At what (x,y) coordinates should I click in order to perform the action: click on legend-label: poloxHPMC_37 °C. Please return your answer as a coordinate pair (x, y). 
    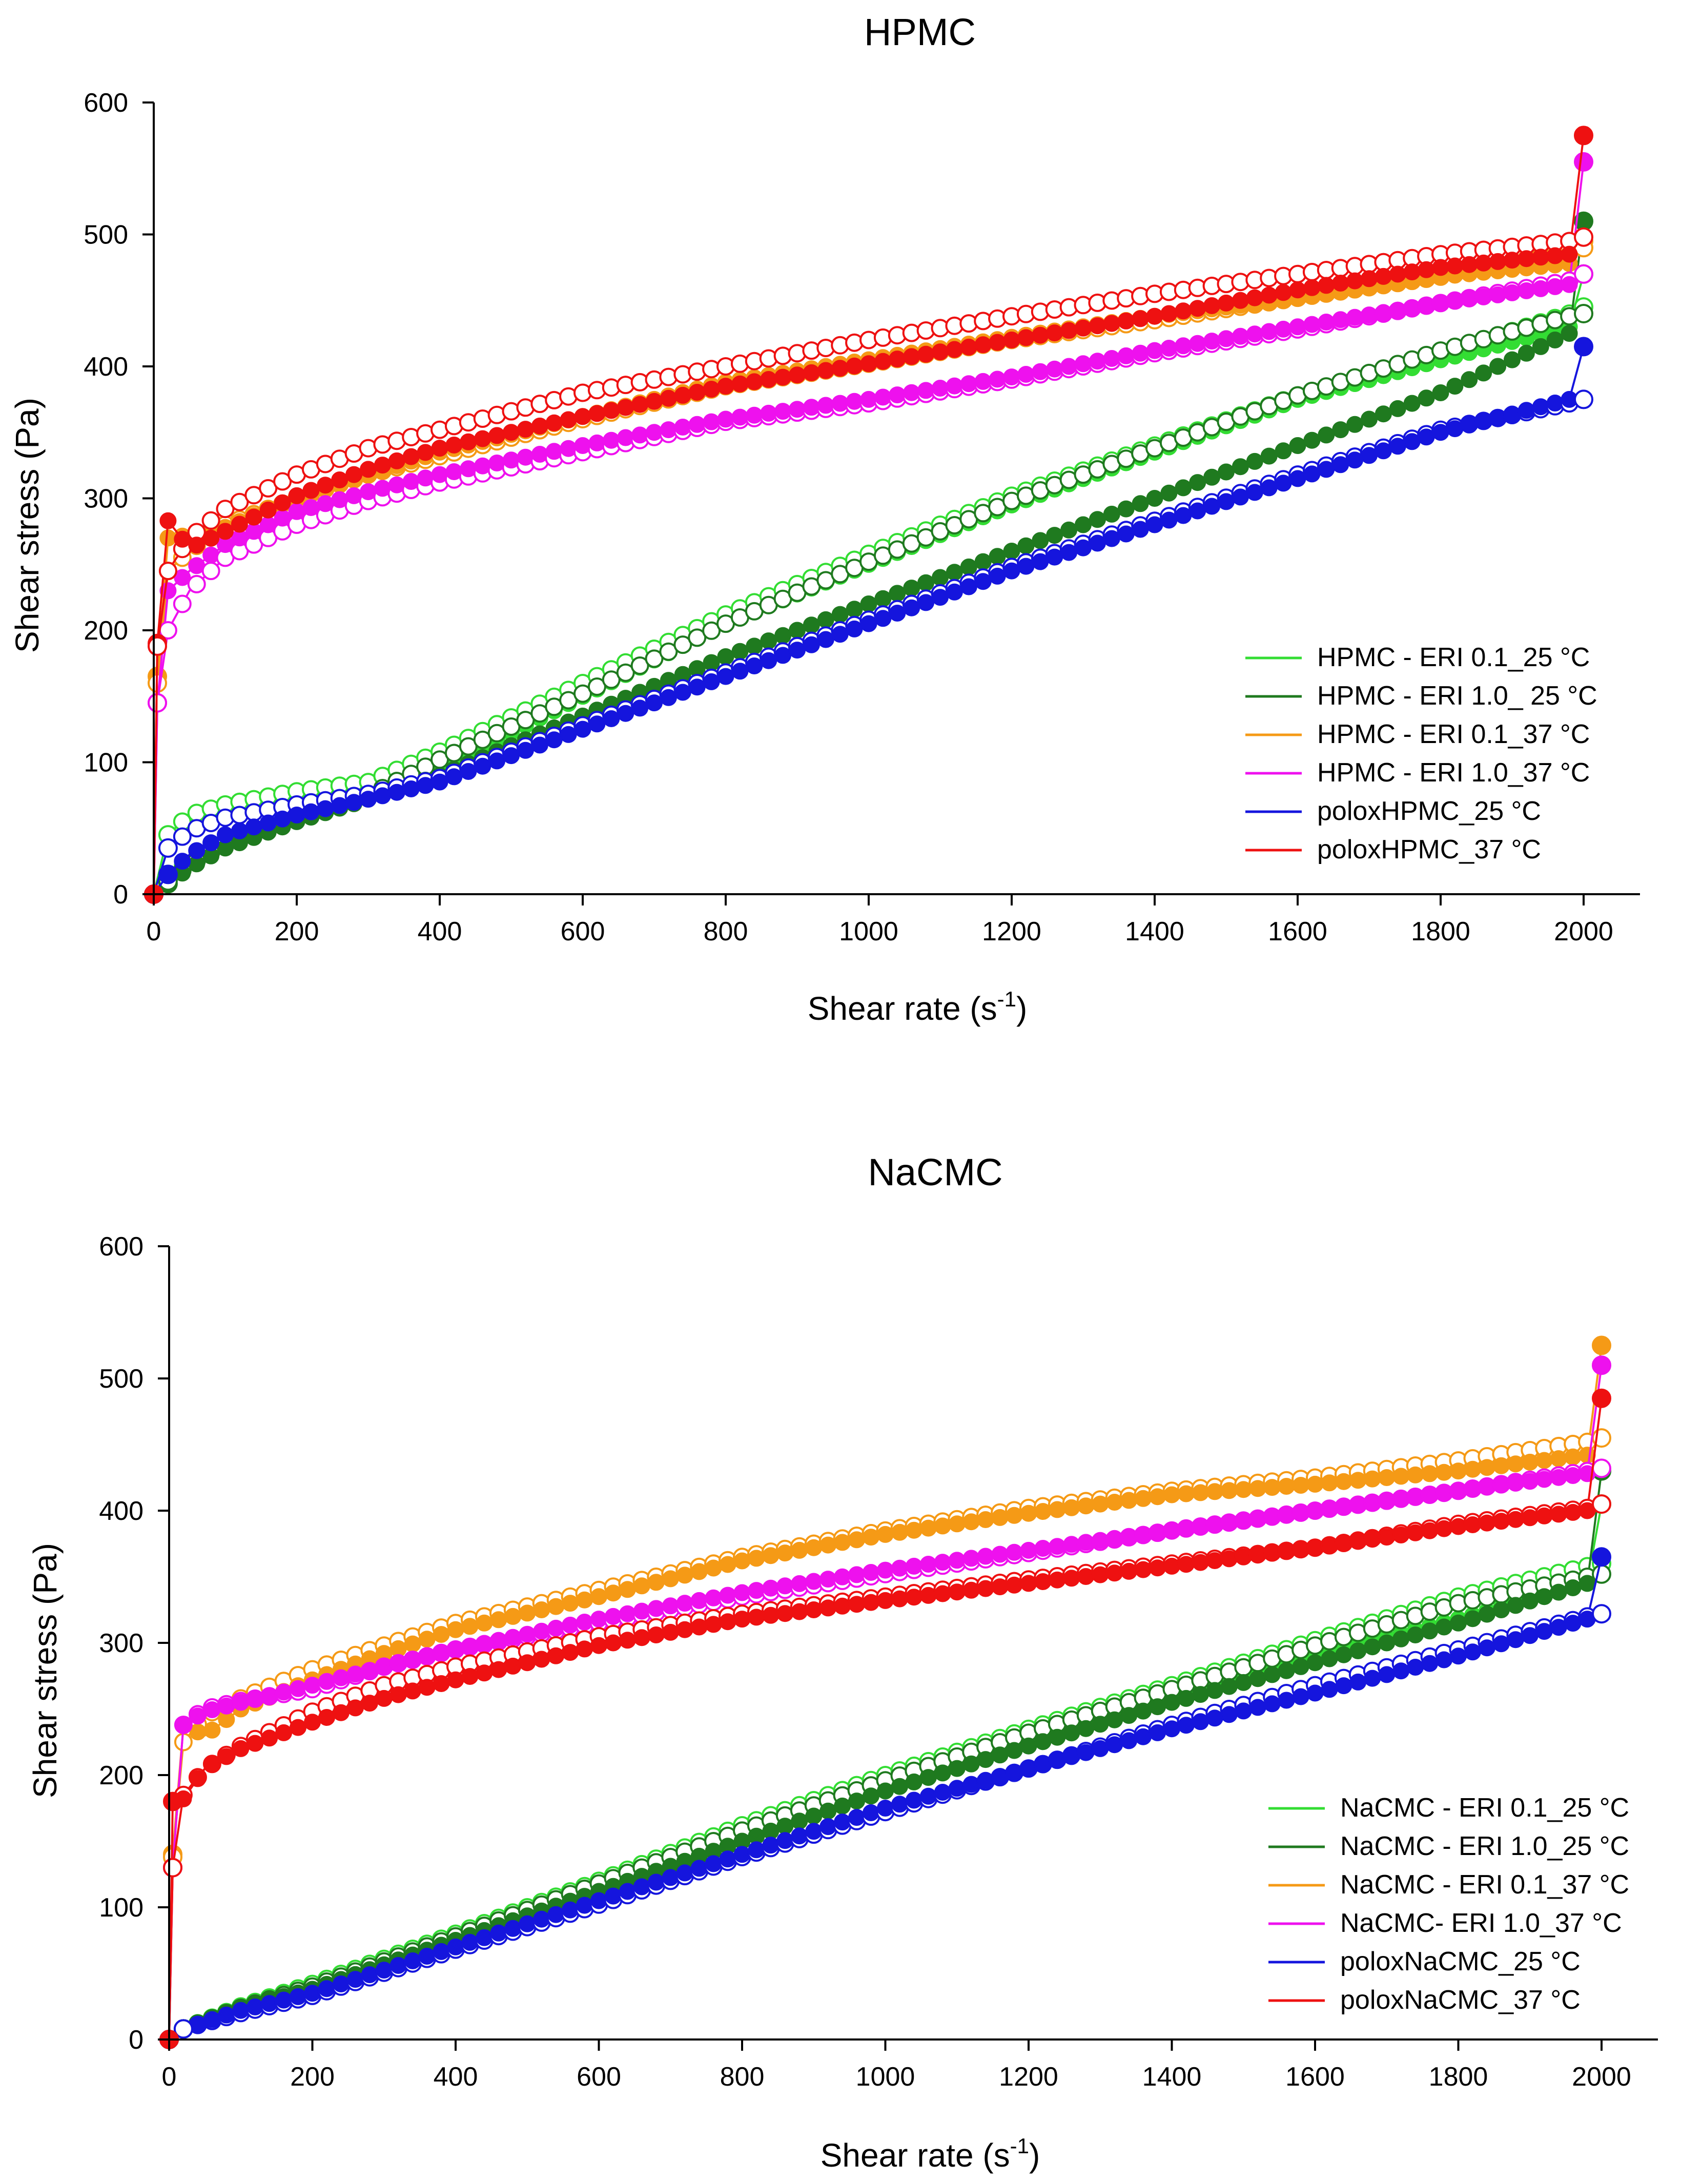
    Looking at the image, I should click on (1429, 849).